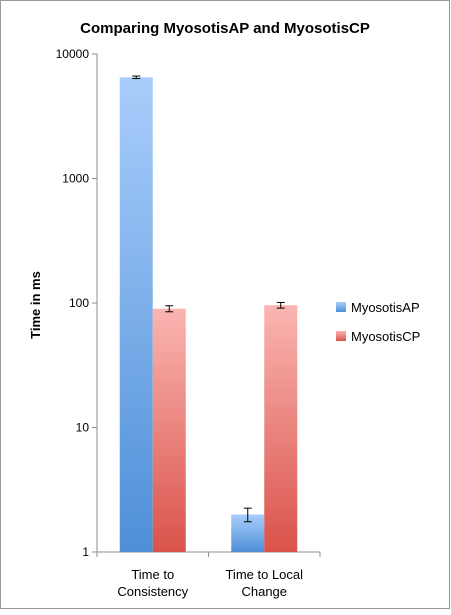 The height and width of the screenshot is (615, 451). I want to click on legend: MyosotisAP MyosotisCP, so click(378, 322).